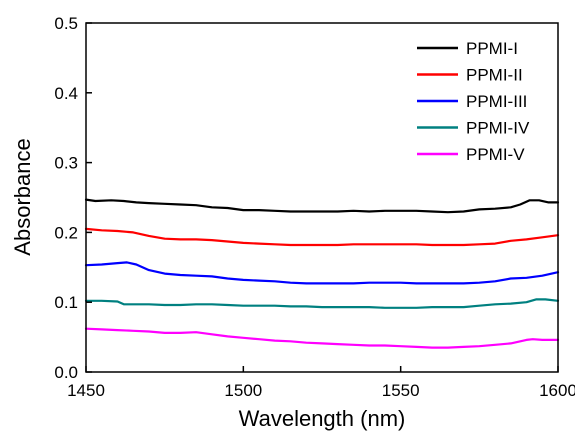 Image resolution: width=575 pixels, height=436 pixels. What do you see at coordinates (322, 338) in the screenshot?
I see `series-line-ppmi-v` at bounding box center [322, 338].